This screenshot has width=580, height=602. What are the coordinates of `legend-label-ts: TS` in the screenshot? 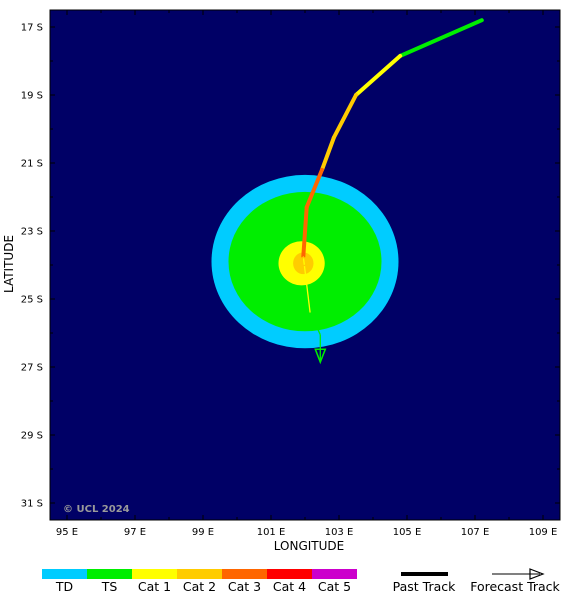 It's located at (109, 586).